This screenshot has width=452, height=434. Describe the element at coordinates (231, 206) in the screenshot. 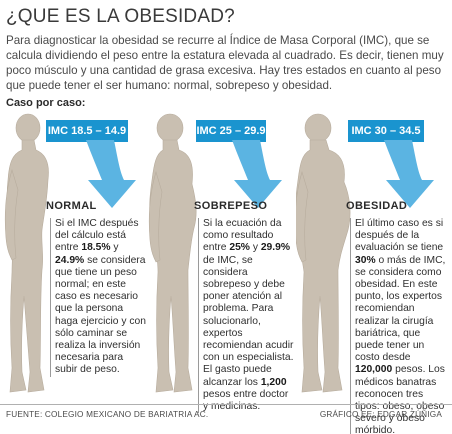

I see `case-name: SOBREPESO` at that location.